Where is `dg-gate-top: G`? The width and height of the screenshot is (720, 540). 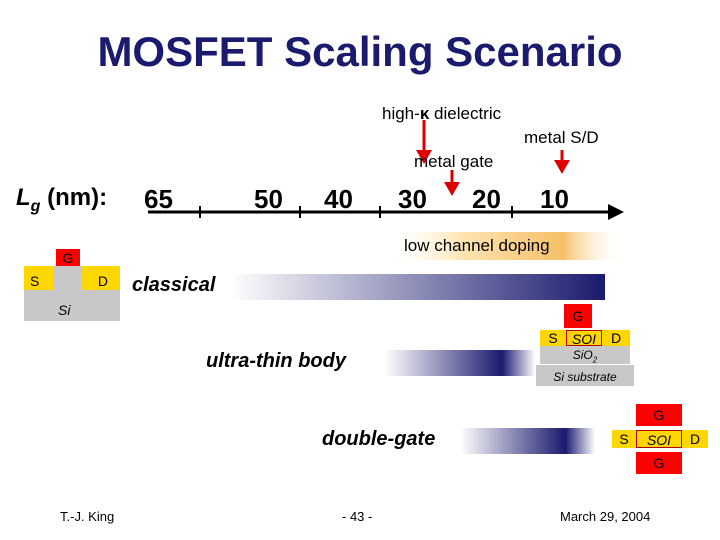
dg-gate-top: G is located at coordinates (659, 415).